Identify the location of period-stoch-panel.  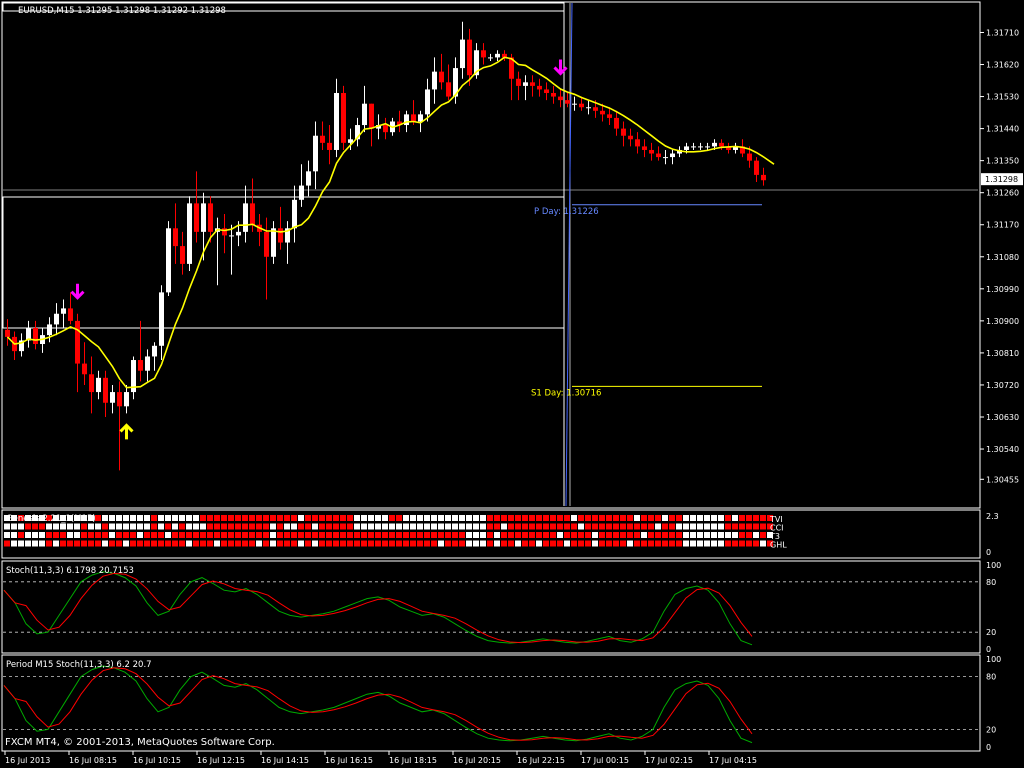
(491, 703).